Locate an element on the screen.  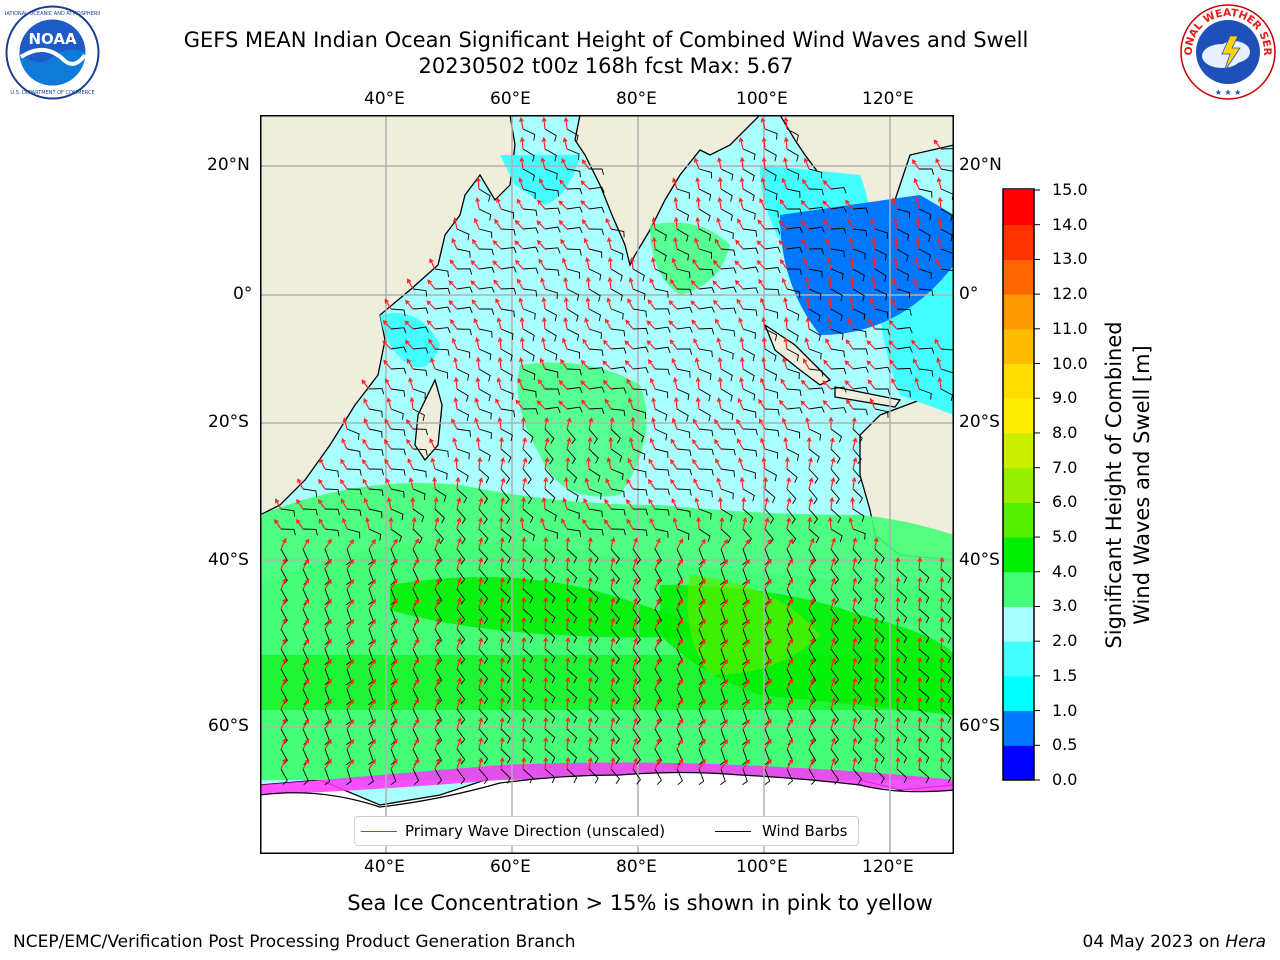
colorbar-tick-label: 0.0 is located at coordinates (1065, 779).